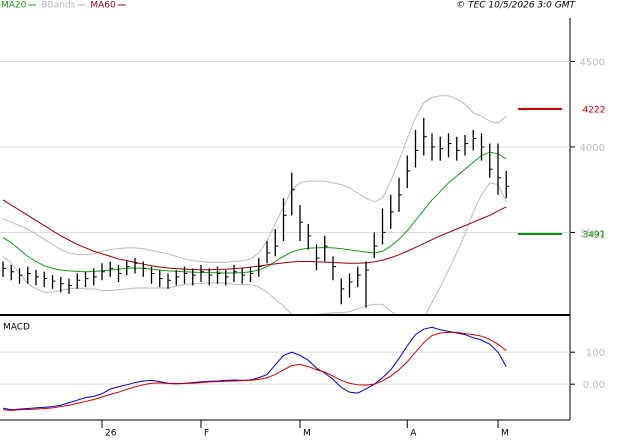  What do you see at coordinates (16, 328) in the screenshot?
I see `macd-title: MACD` at bounding box center [16, 328].